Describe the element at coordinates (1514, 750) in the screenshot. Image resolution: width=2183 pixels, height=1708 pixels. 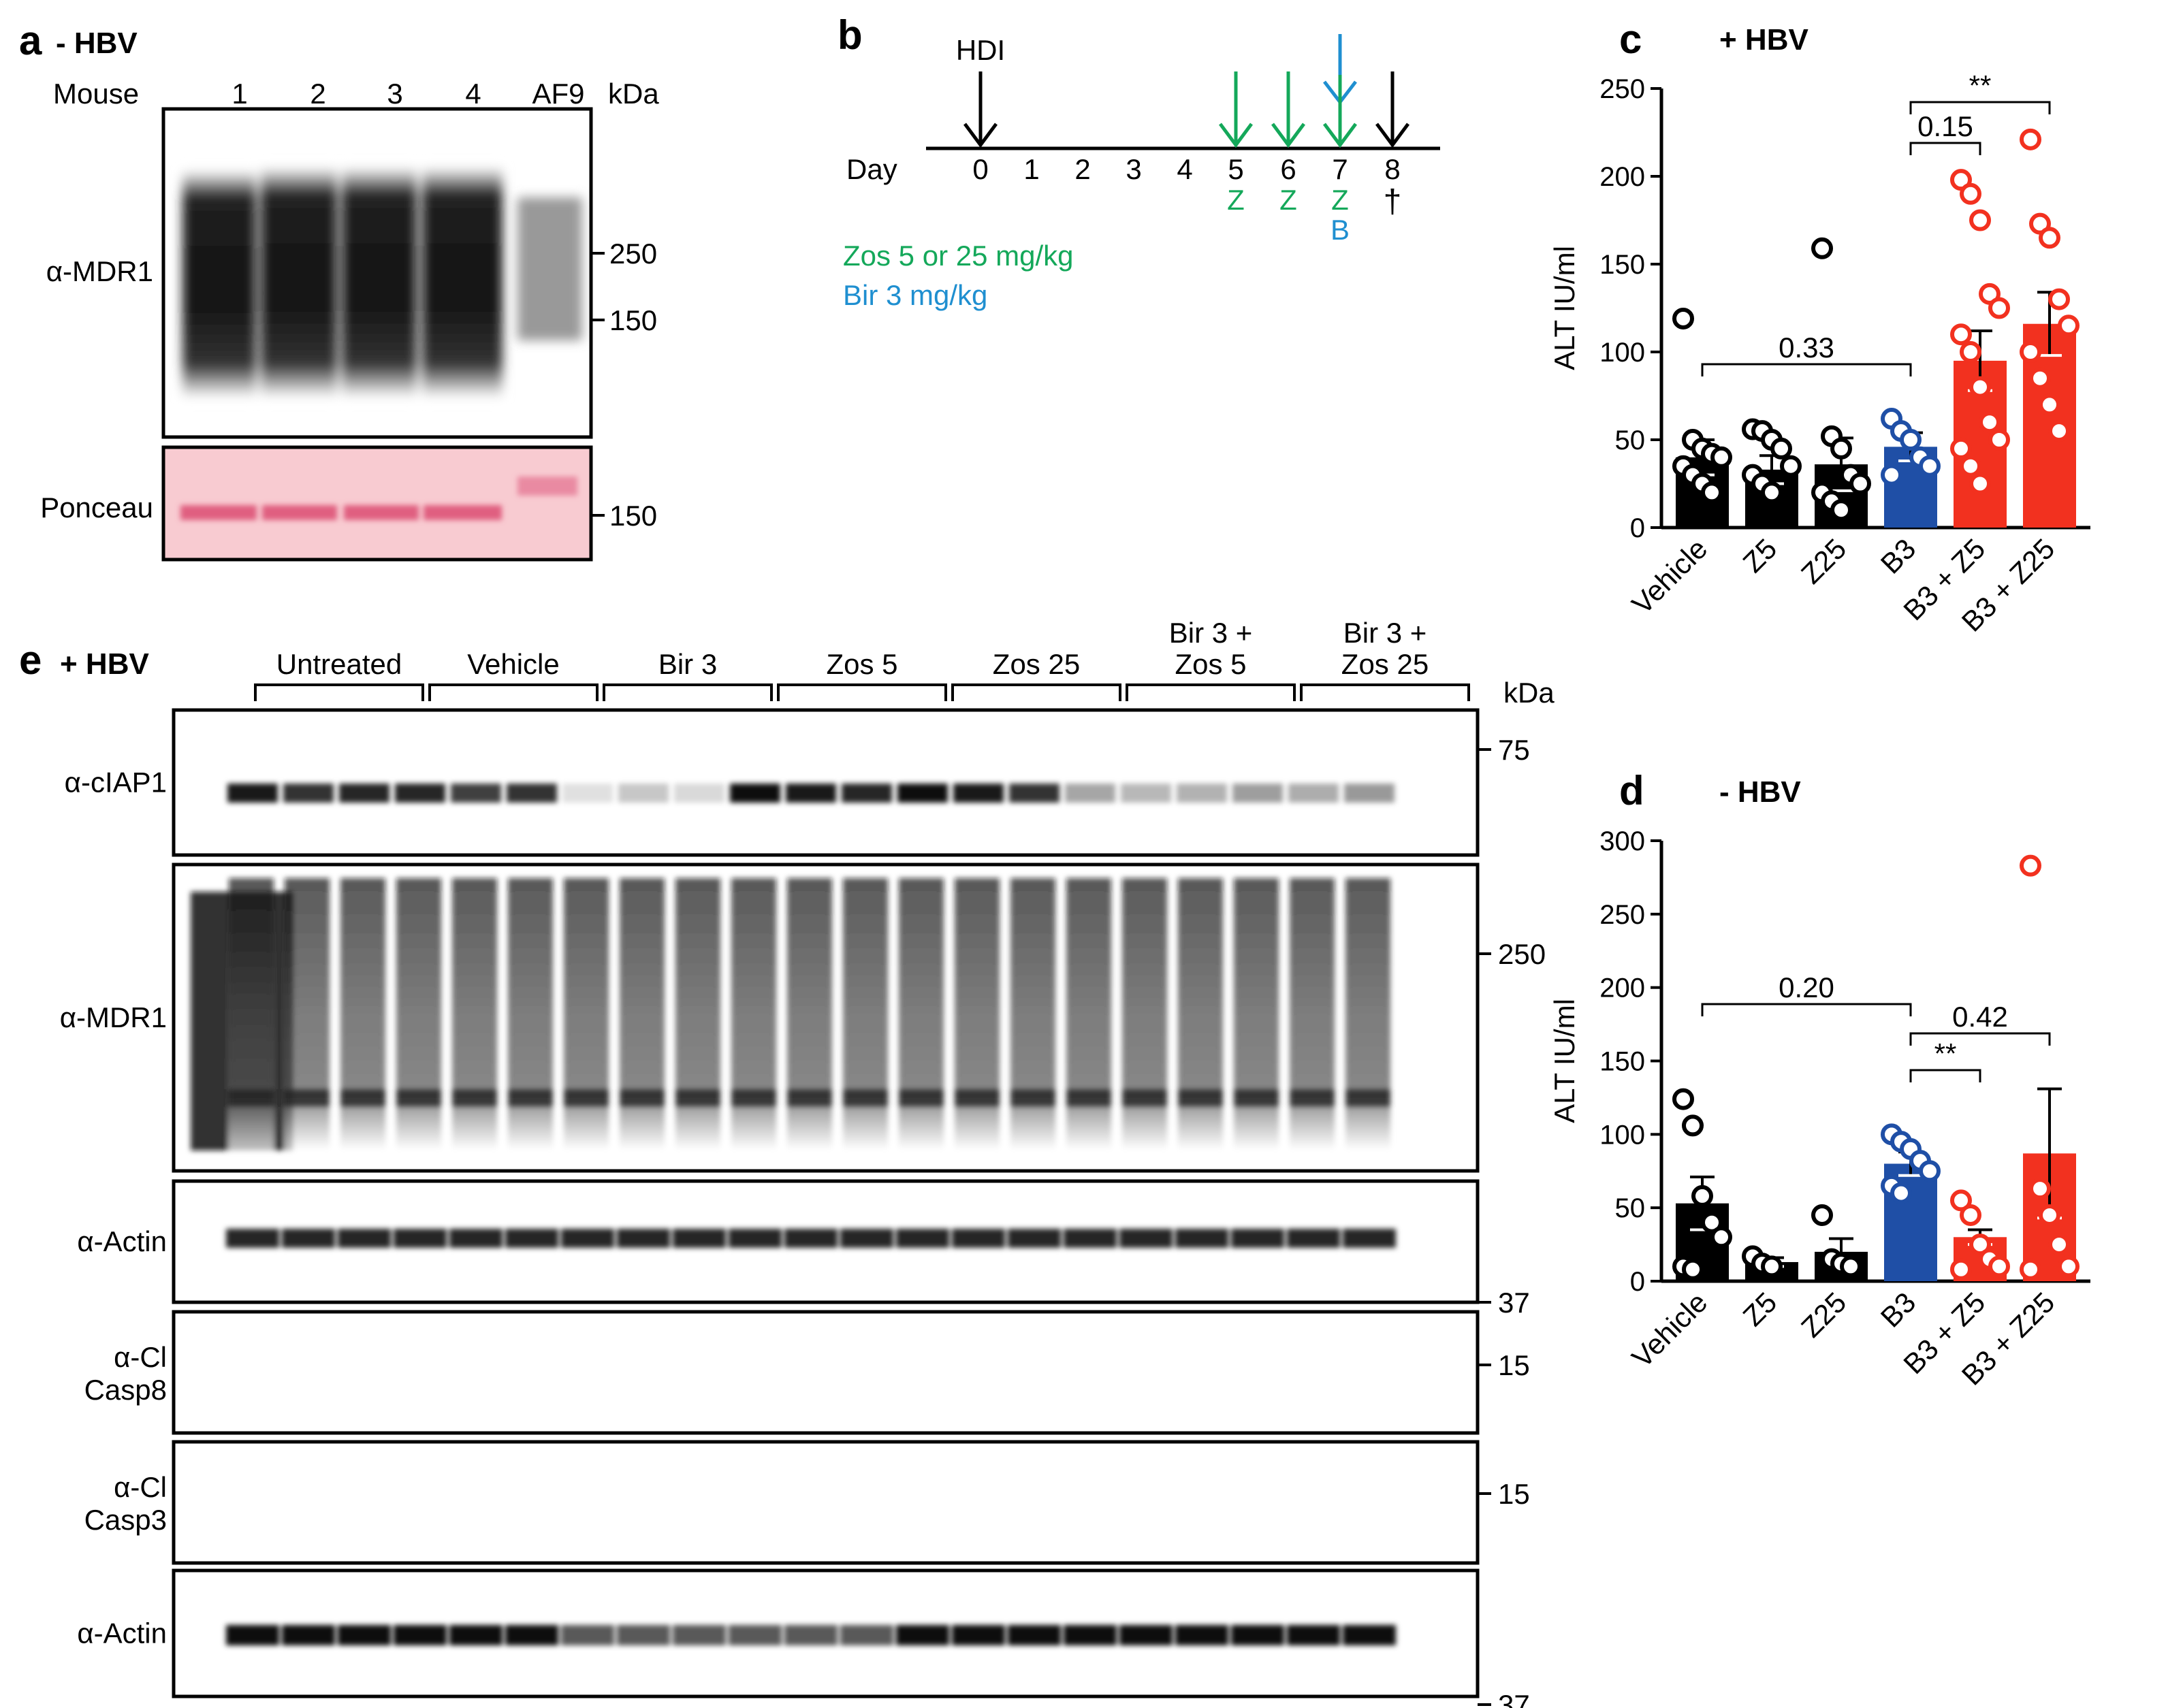
I see `marker-label: 75` at that location.